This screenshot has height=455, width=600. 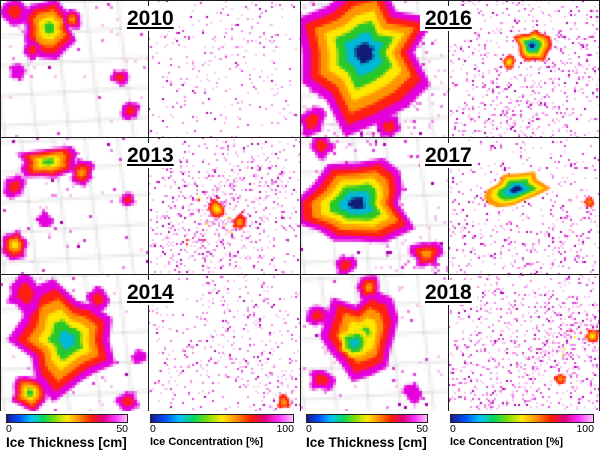 I want to click on map-2014-ice-concentration, so click(x=224, y=343).